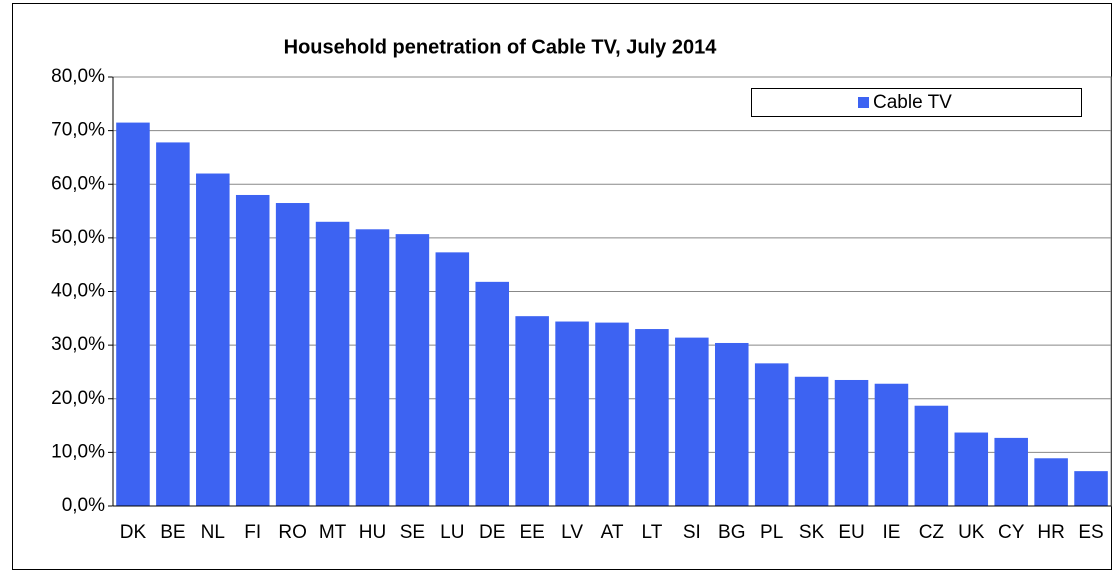 The width and height of the screenshot is (1113, 574). Describe the element at coordinates (78, 183) in the screenshot. I see `y-tick-label: 60,0%` at that location.